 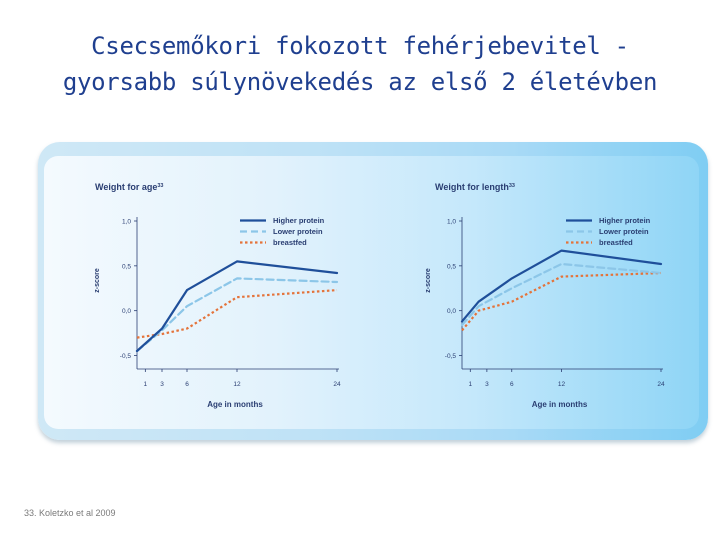 I want to click on chart-title: Weight for age33, so click(x=129, y=187).